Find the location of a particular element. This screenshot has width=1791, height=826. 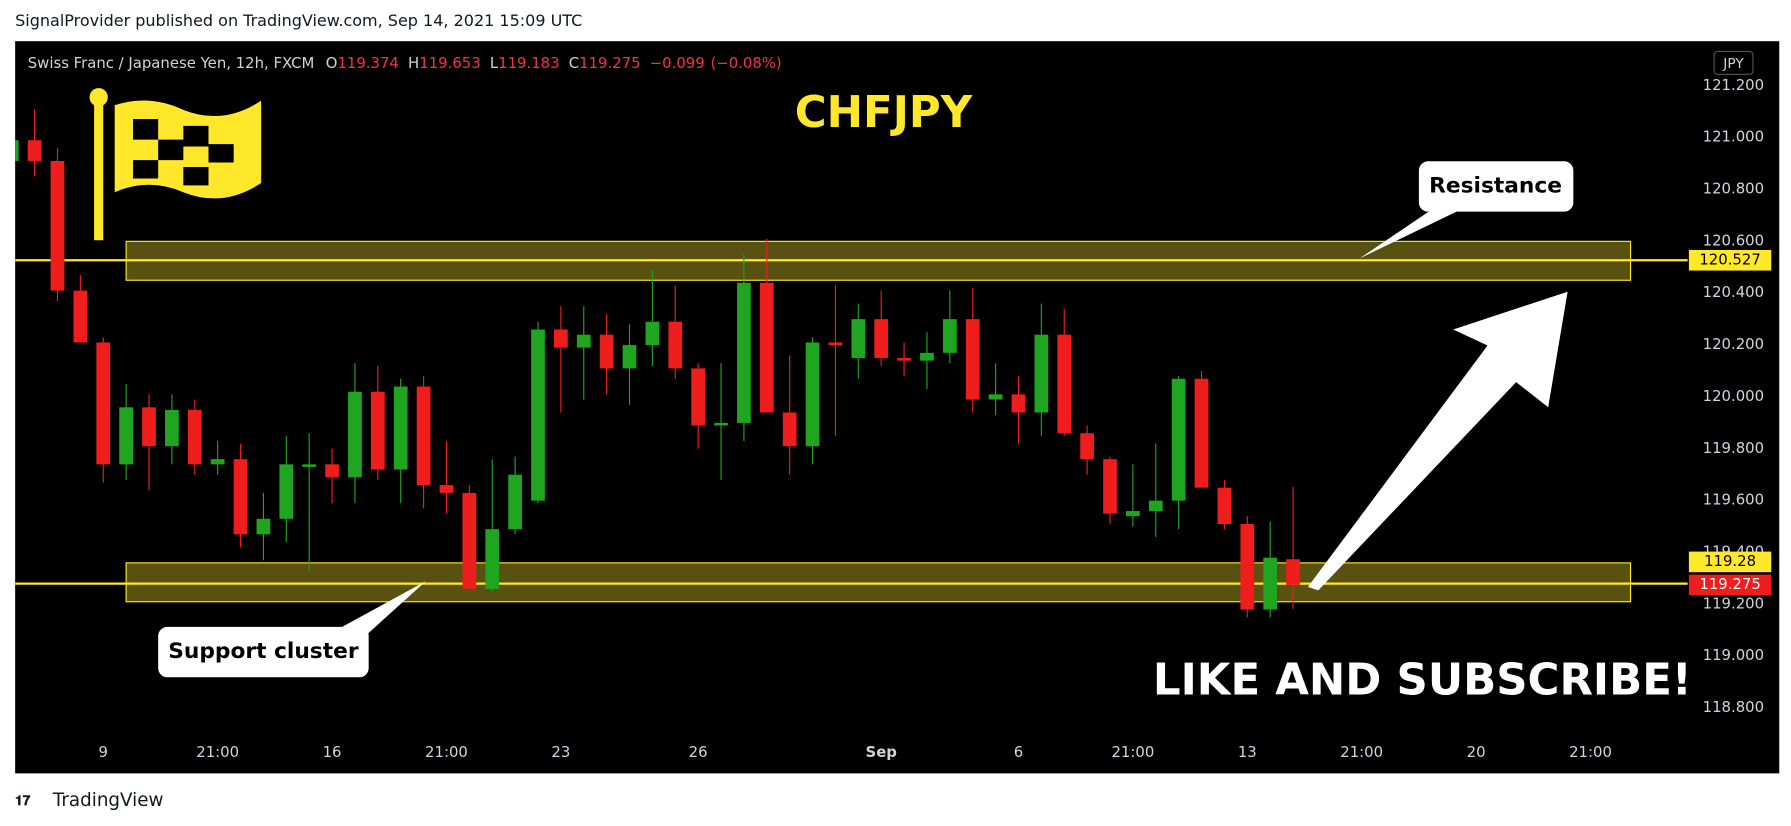

change: −0.099 is located at coordinates (677, 63).